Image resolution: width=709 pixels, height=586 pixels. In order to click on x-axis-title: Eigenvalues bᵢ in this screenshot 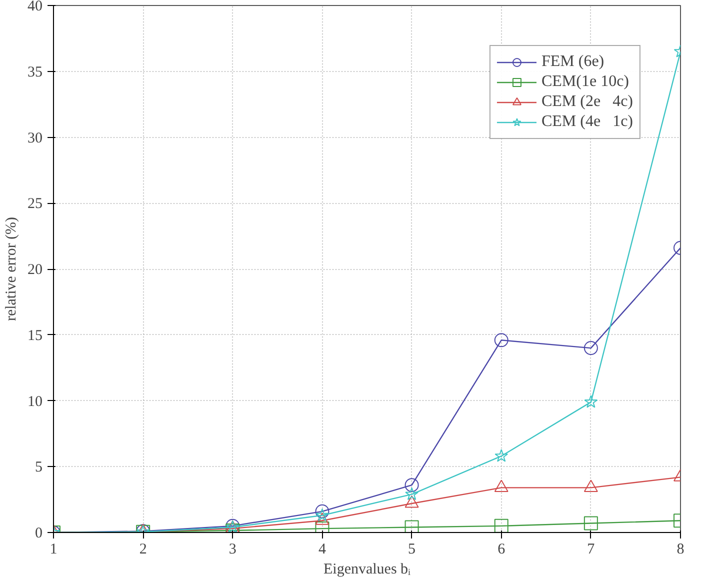, I will do `click(367, 570)`.